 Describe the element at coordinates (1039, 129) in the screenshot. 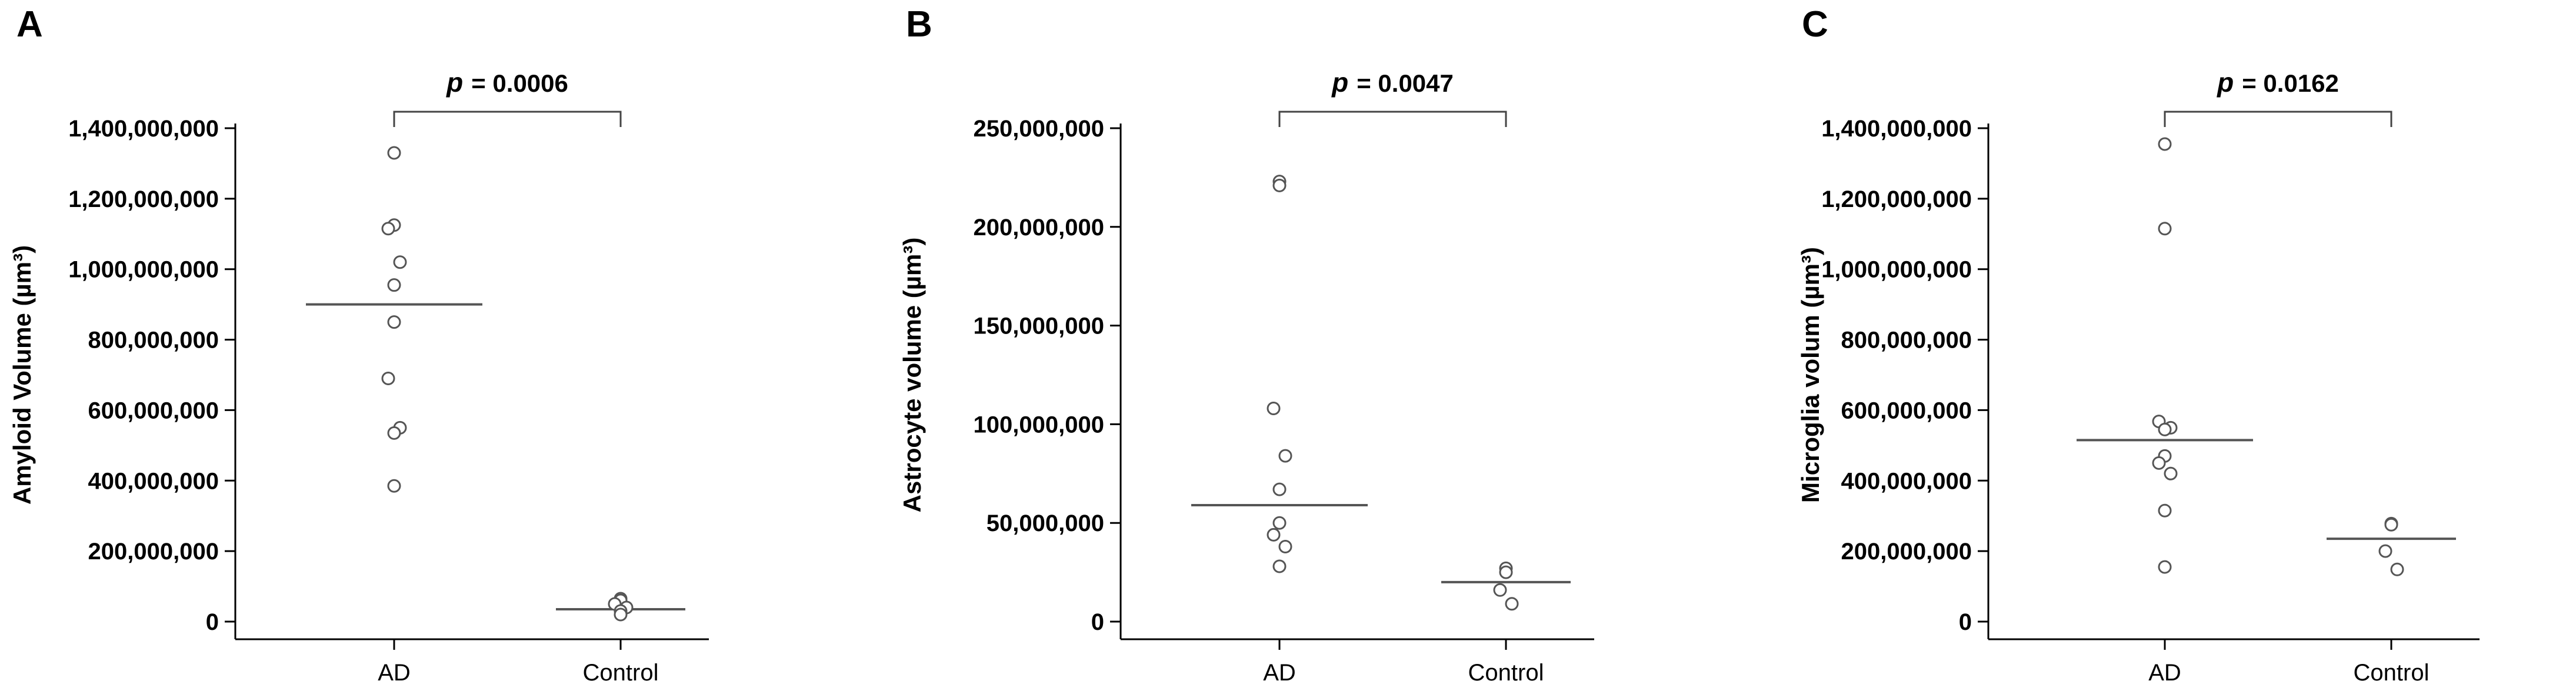

I see `y-tick-label: 250,000,000` at that location.